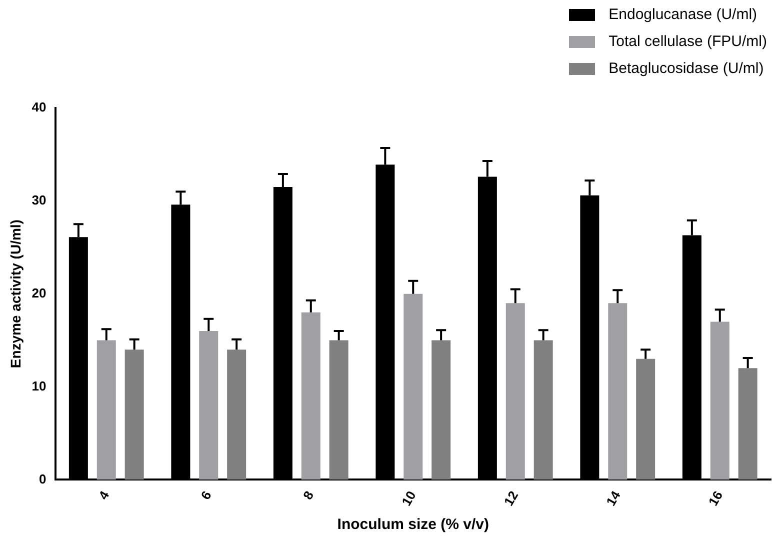 The width and height of the screenshot is (777, 538). Describe the element at coordinates (686, 68) in the screenshot. I see `legend-label: Betaglucosidase (U/ml)` at that location.